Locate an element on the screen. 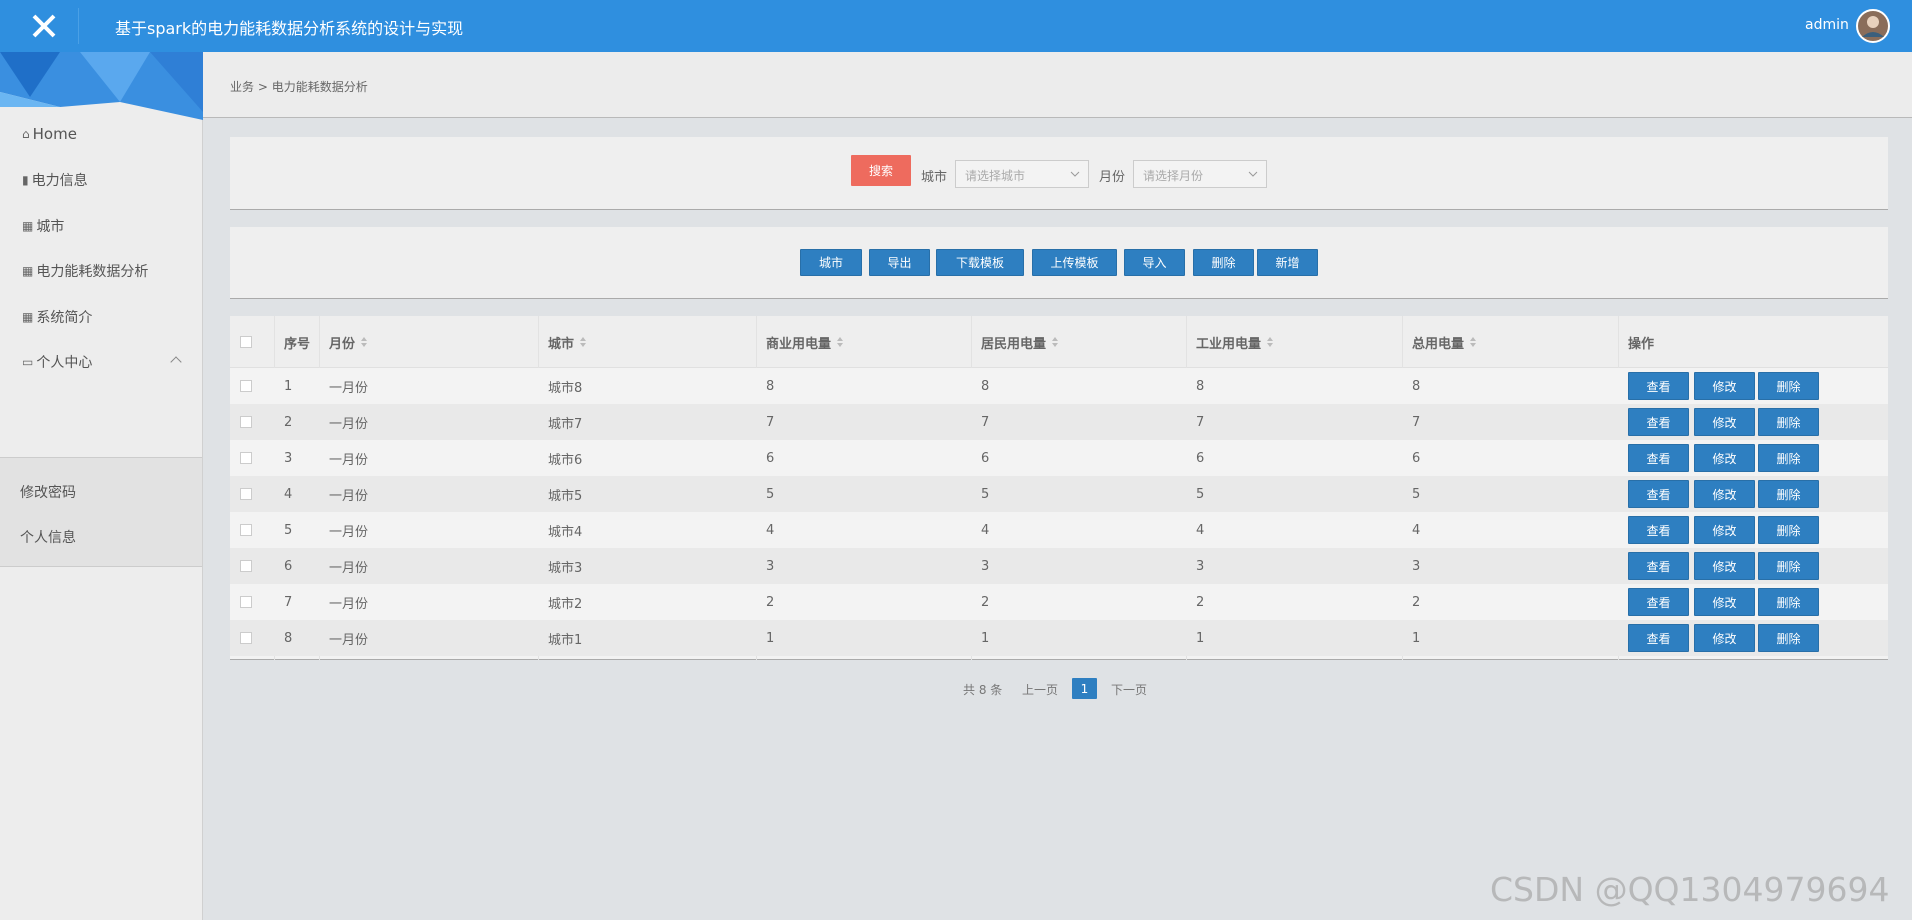 This screenshot has width=1912, height=920. column-header: 总用电量 is located at coordinates (1510, 342).